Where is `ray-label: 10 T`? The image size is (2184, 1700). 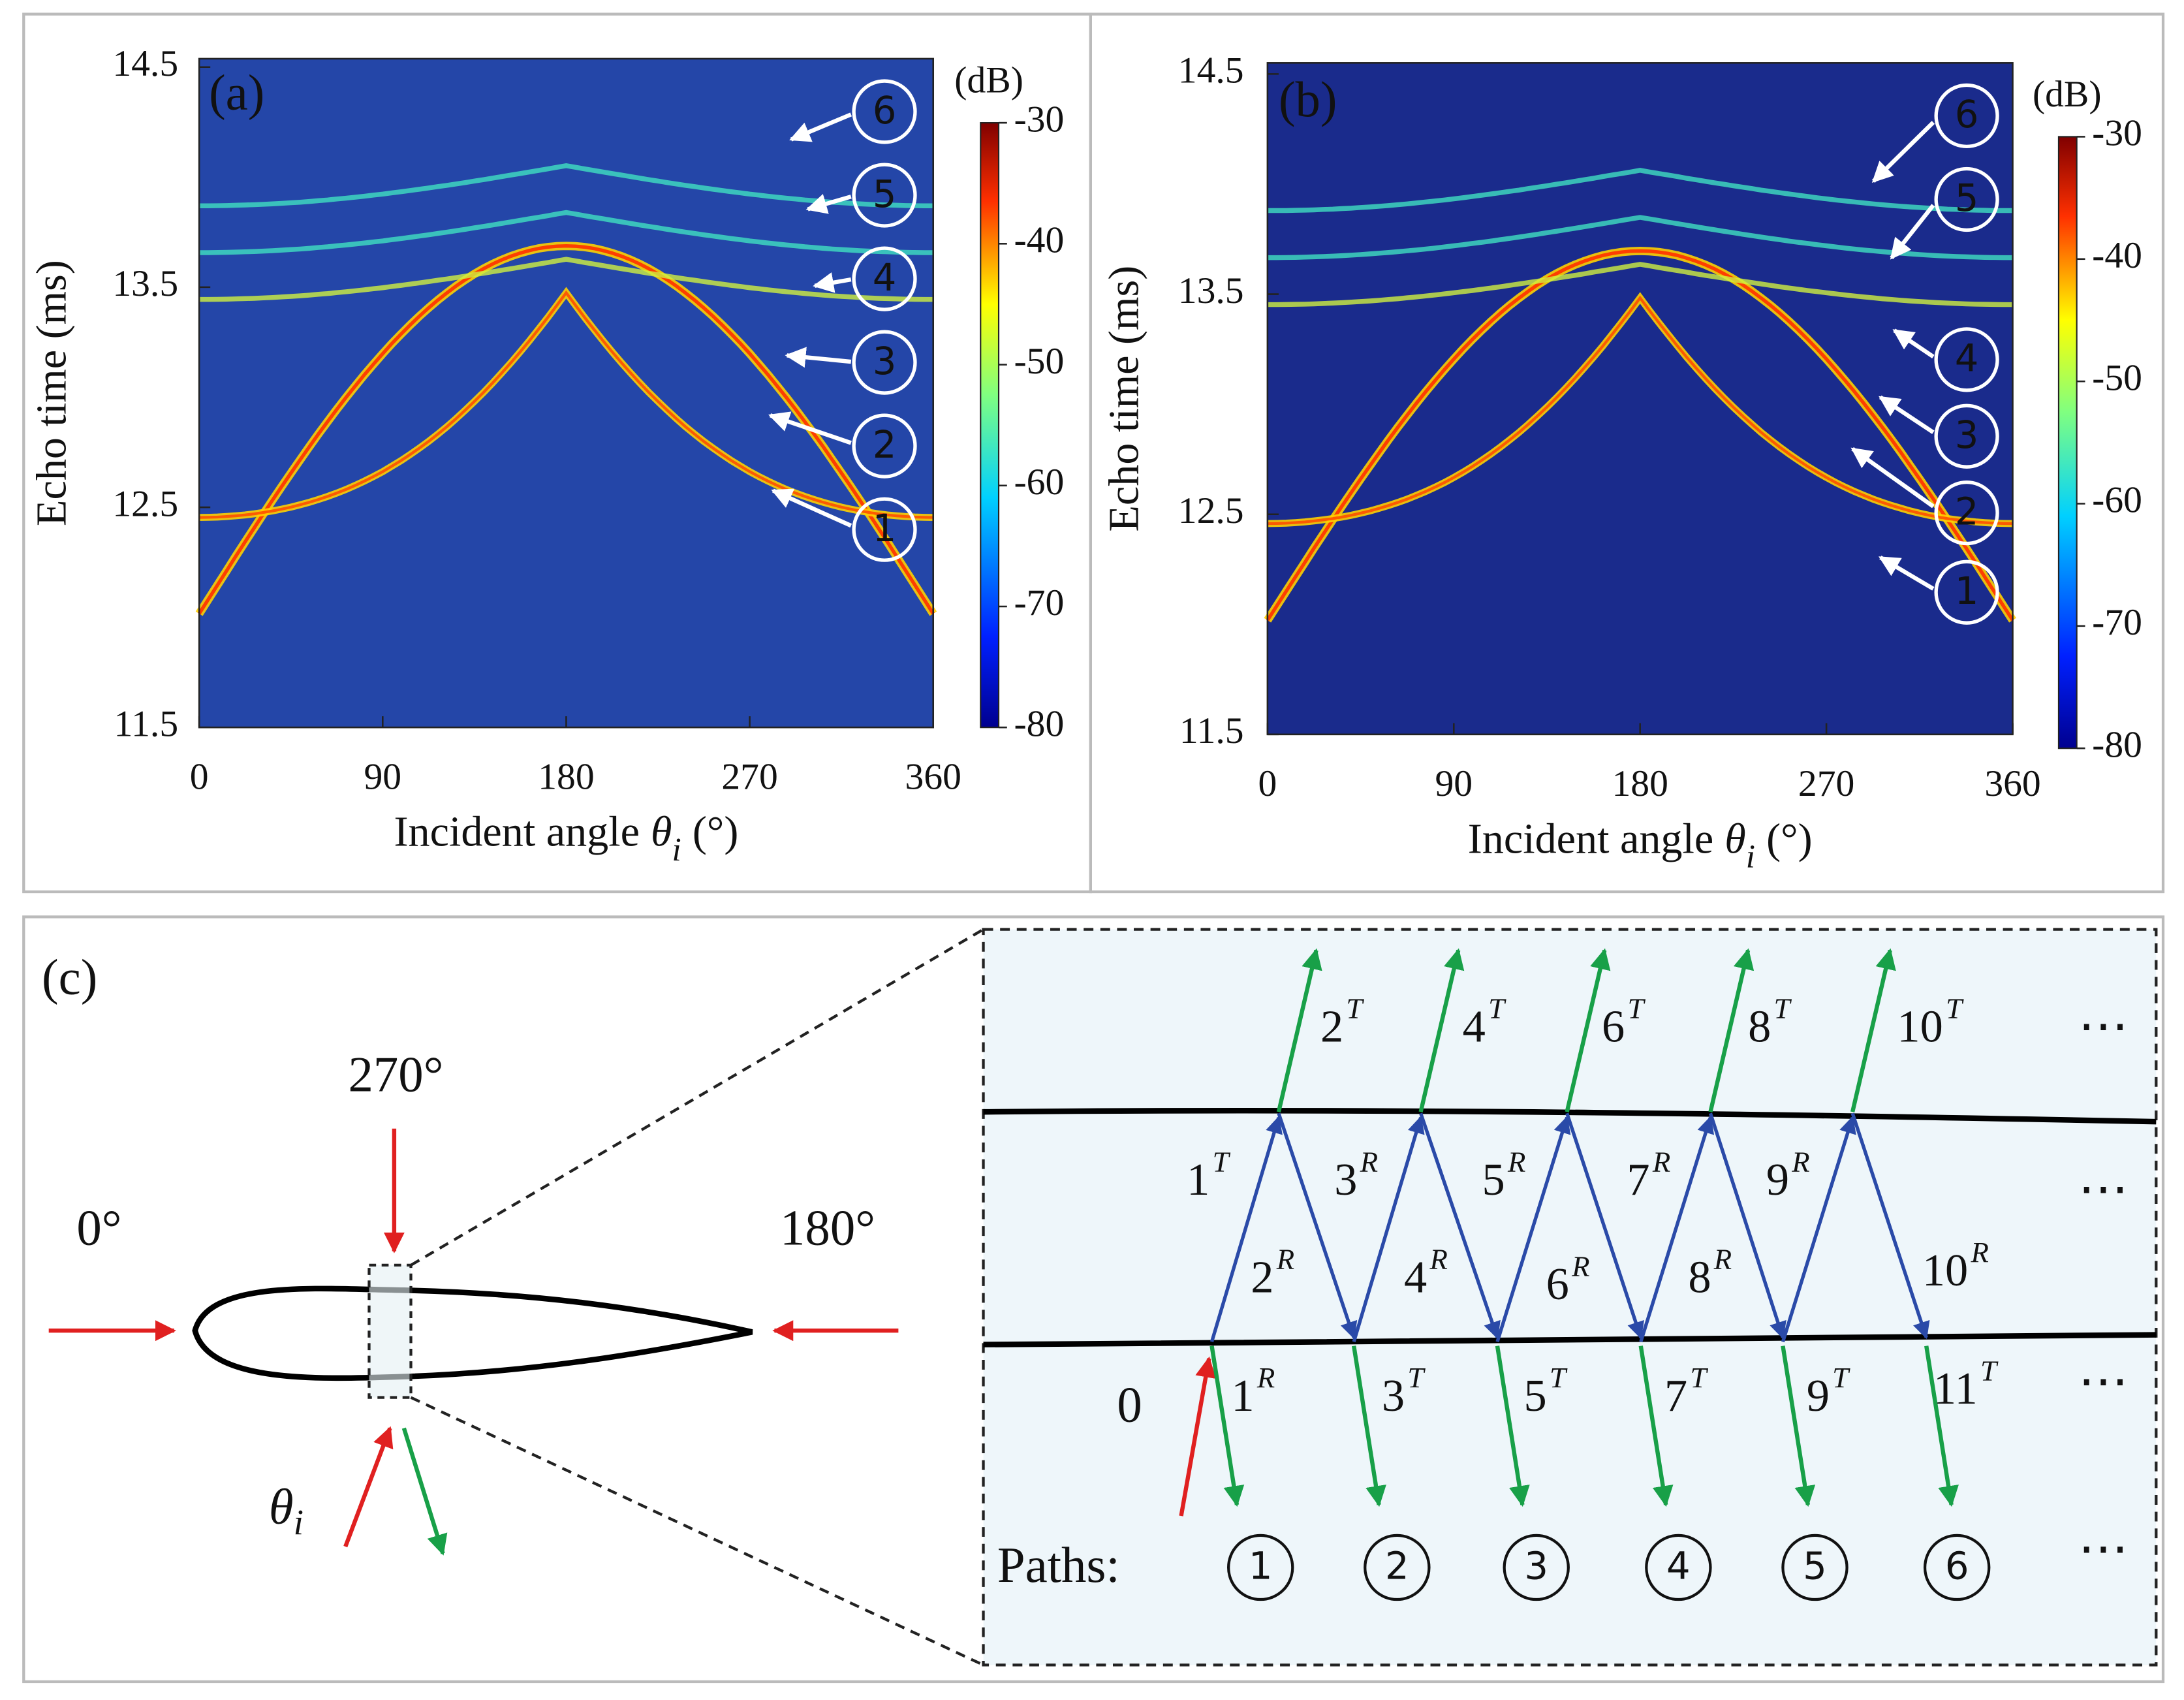 ray-label: 10 T is located at coordinates (1930, 1022).